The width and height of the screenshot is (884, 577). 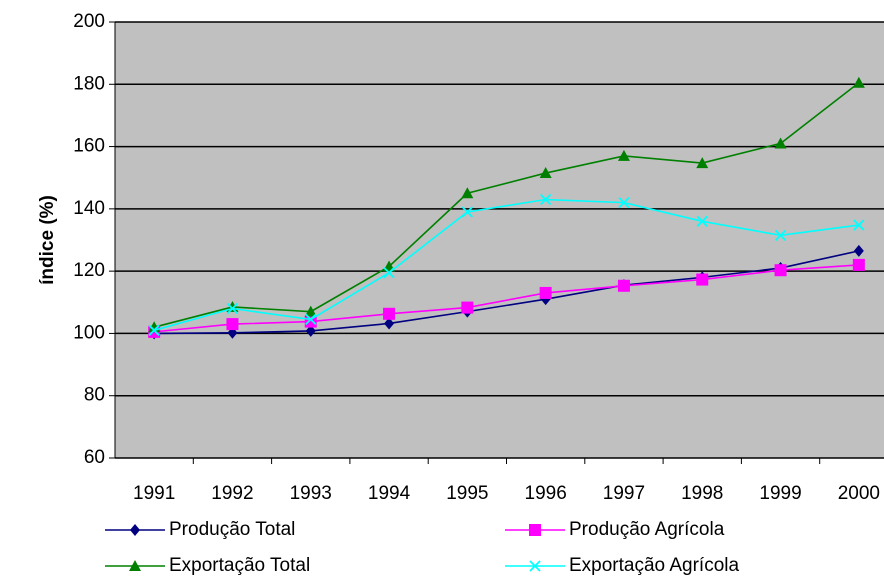 What do you see at coordinates (47, 240) in the screenshot?
I see `y-axis-label: índice (%)` at bounding box center [47, 240].